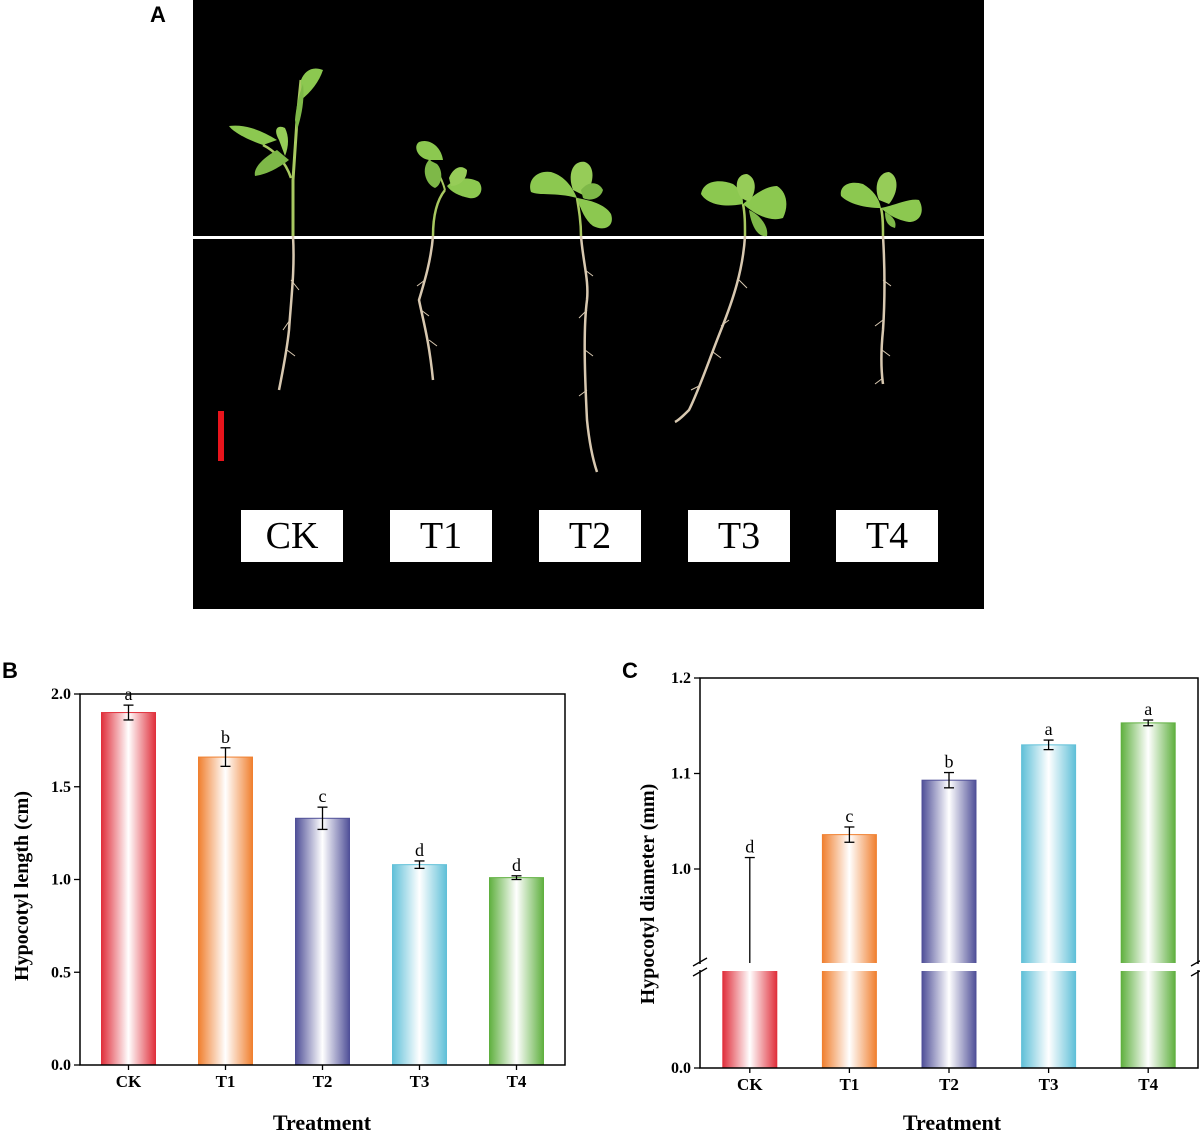 The height and width of the screenshot is (1136, 1200). What do you see at coordinates (681, 678) in the screenshot?
I see `y-tick-label-1.2: 1.2` at bounding box center [681, 678].